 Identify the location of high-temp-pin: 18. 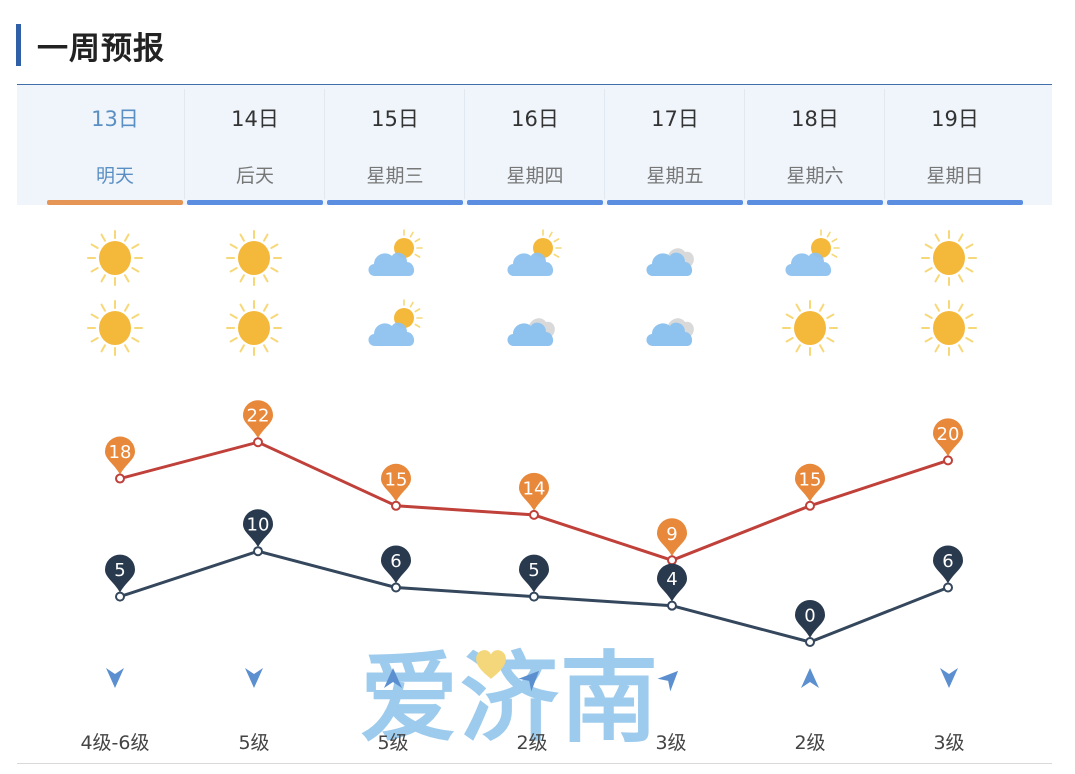
(120, 460).